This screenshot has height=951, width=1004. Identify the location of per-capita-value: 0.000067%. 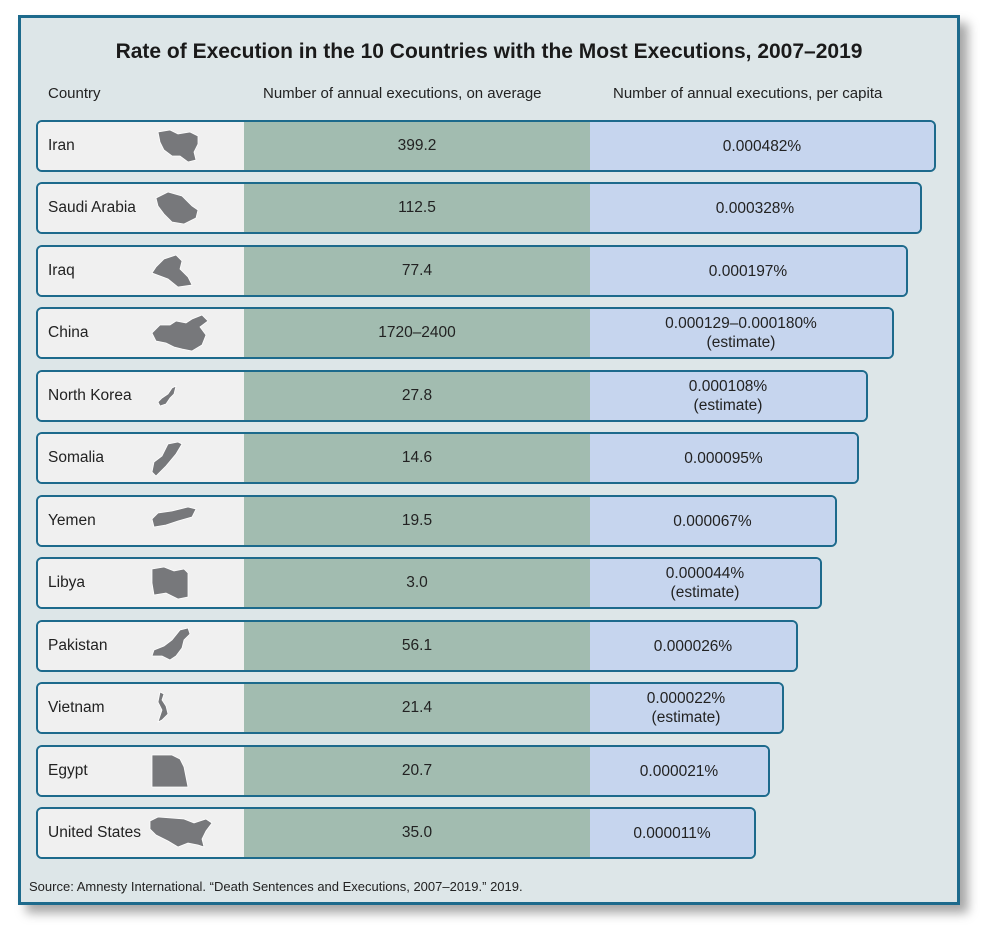
(712, 521).